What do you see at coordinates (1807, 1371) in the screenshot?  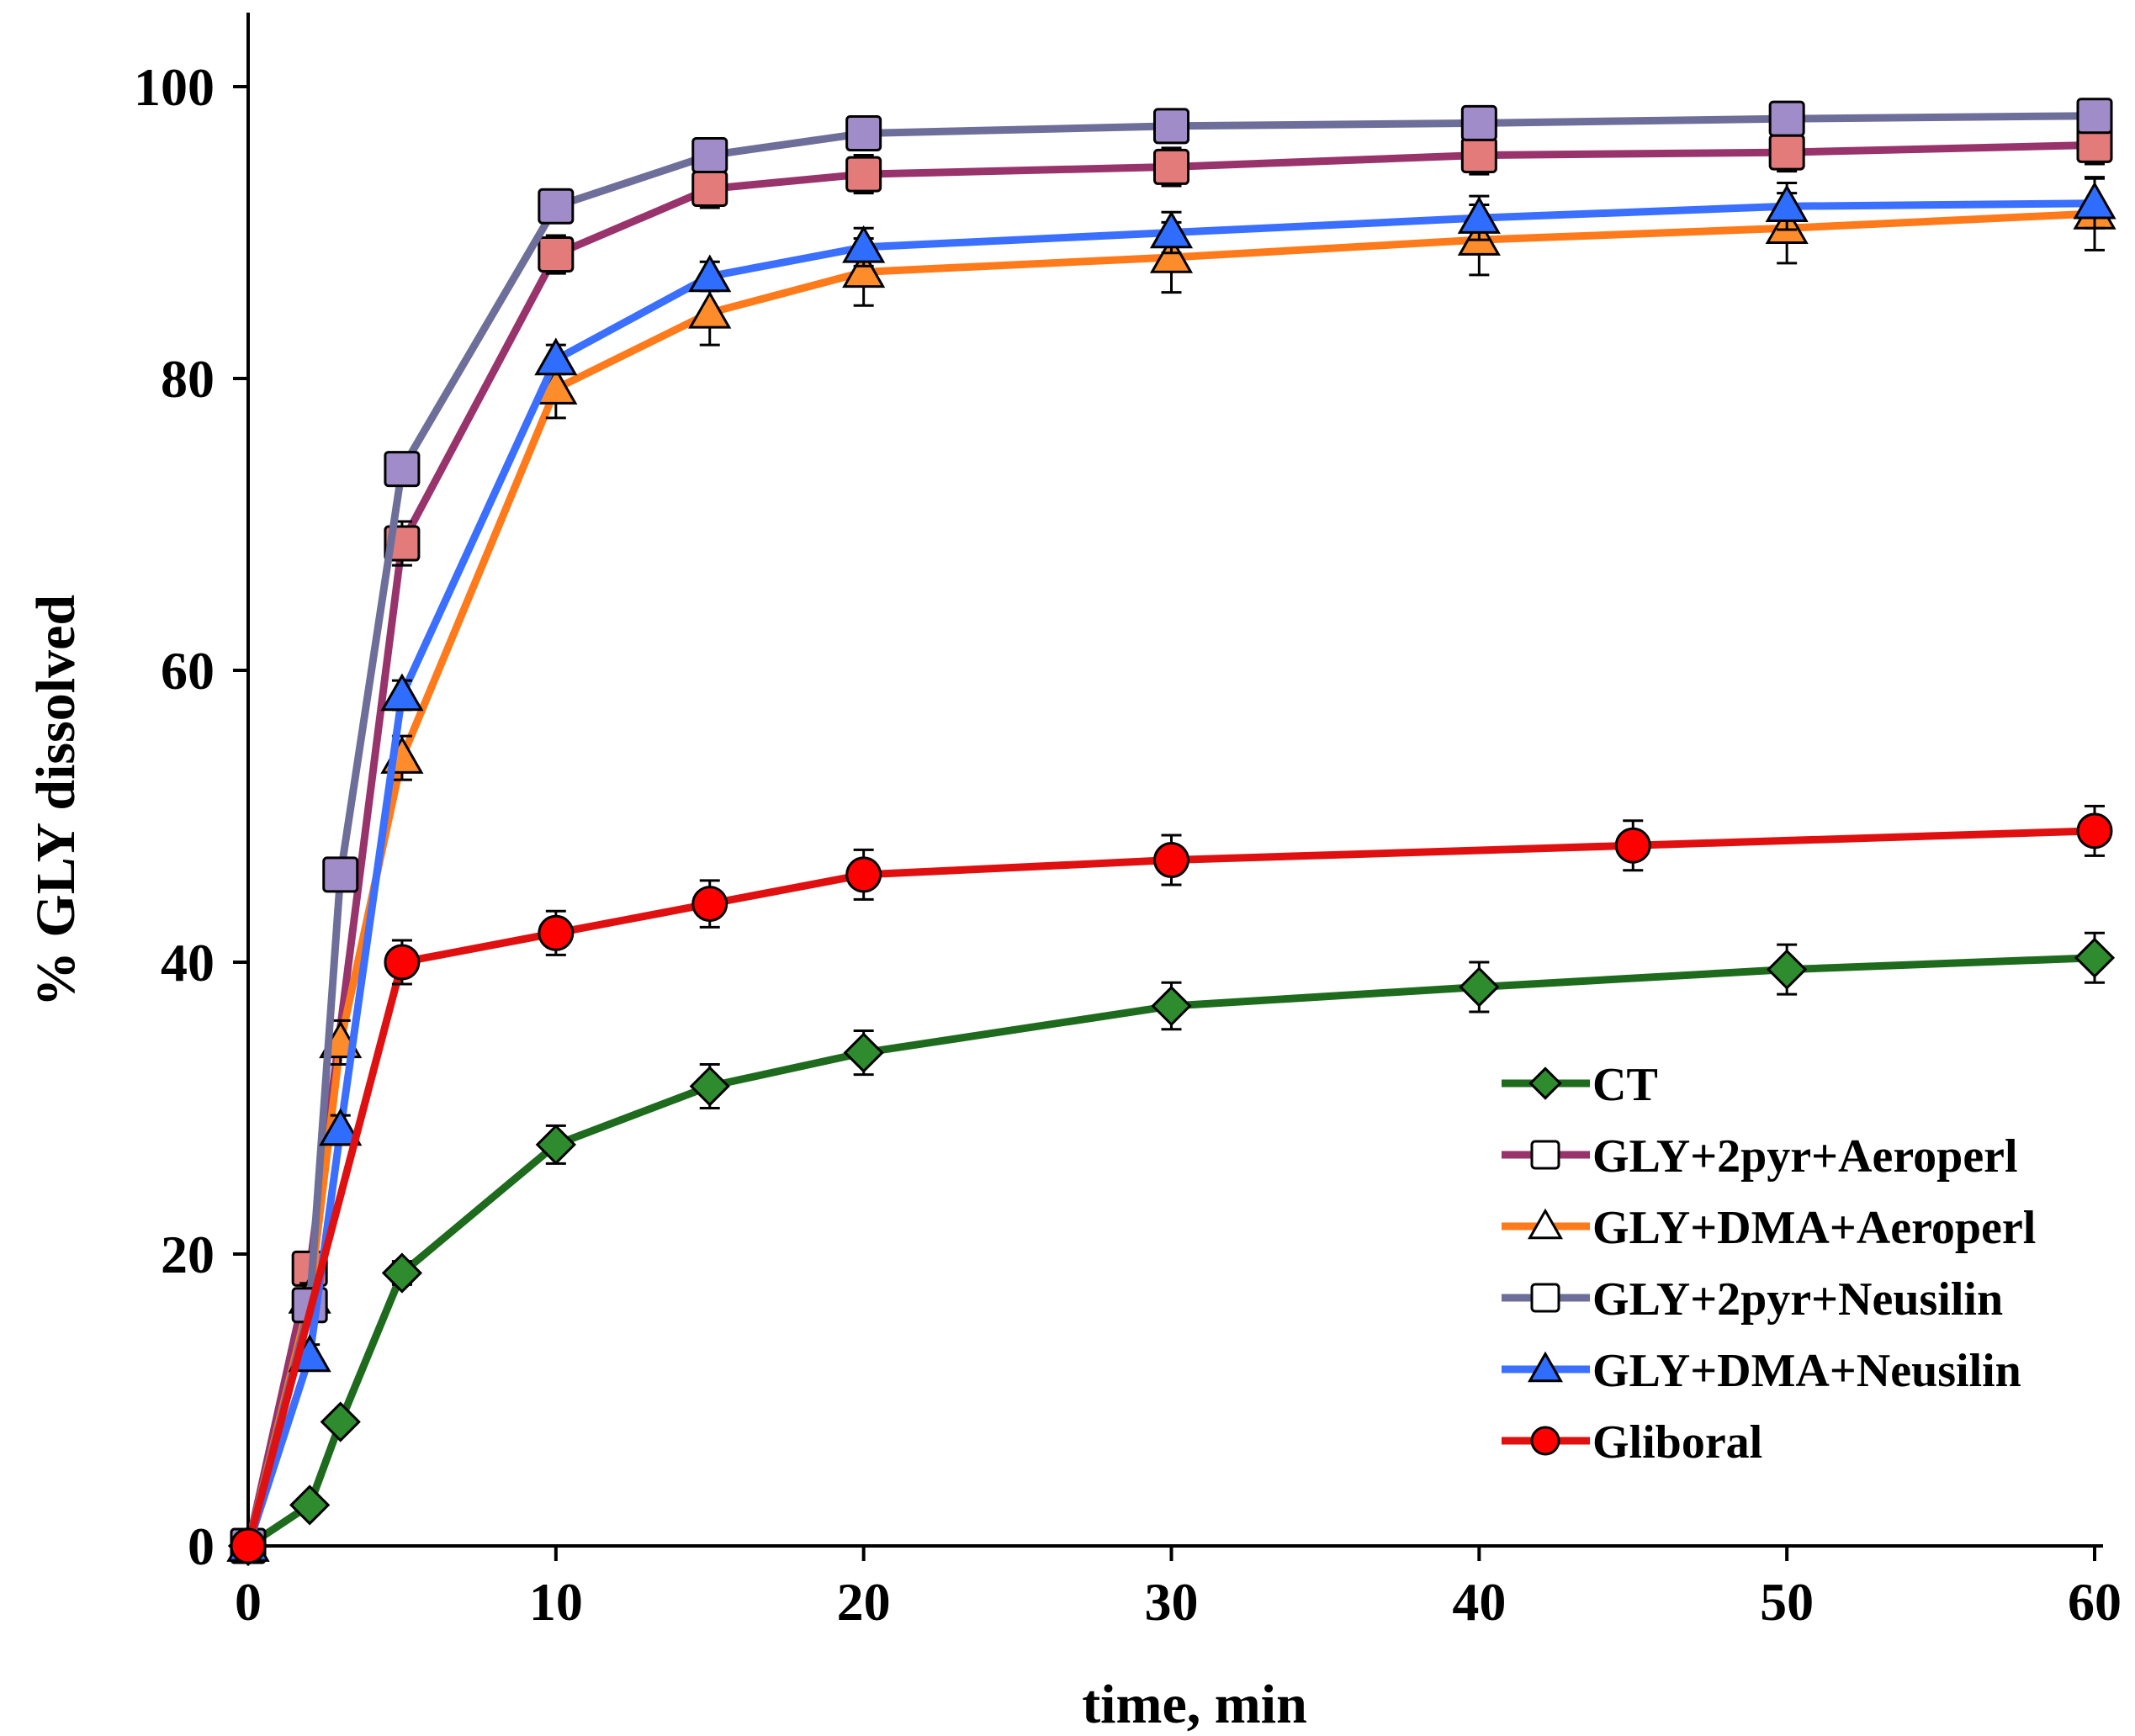 I see `legend-label: GLY+DMA+Neusilin` at bounding box center [1807, 1371].